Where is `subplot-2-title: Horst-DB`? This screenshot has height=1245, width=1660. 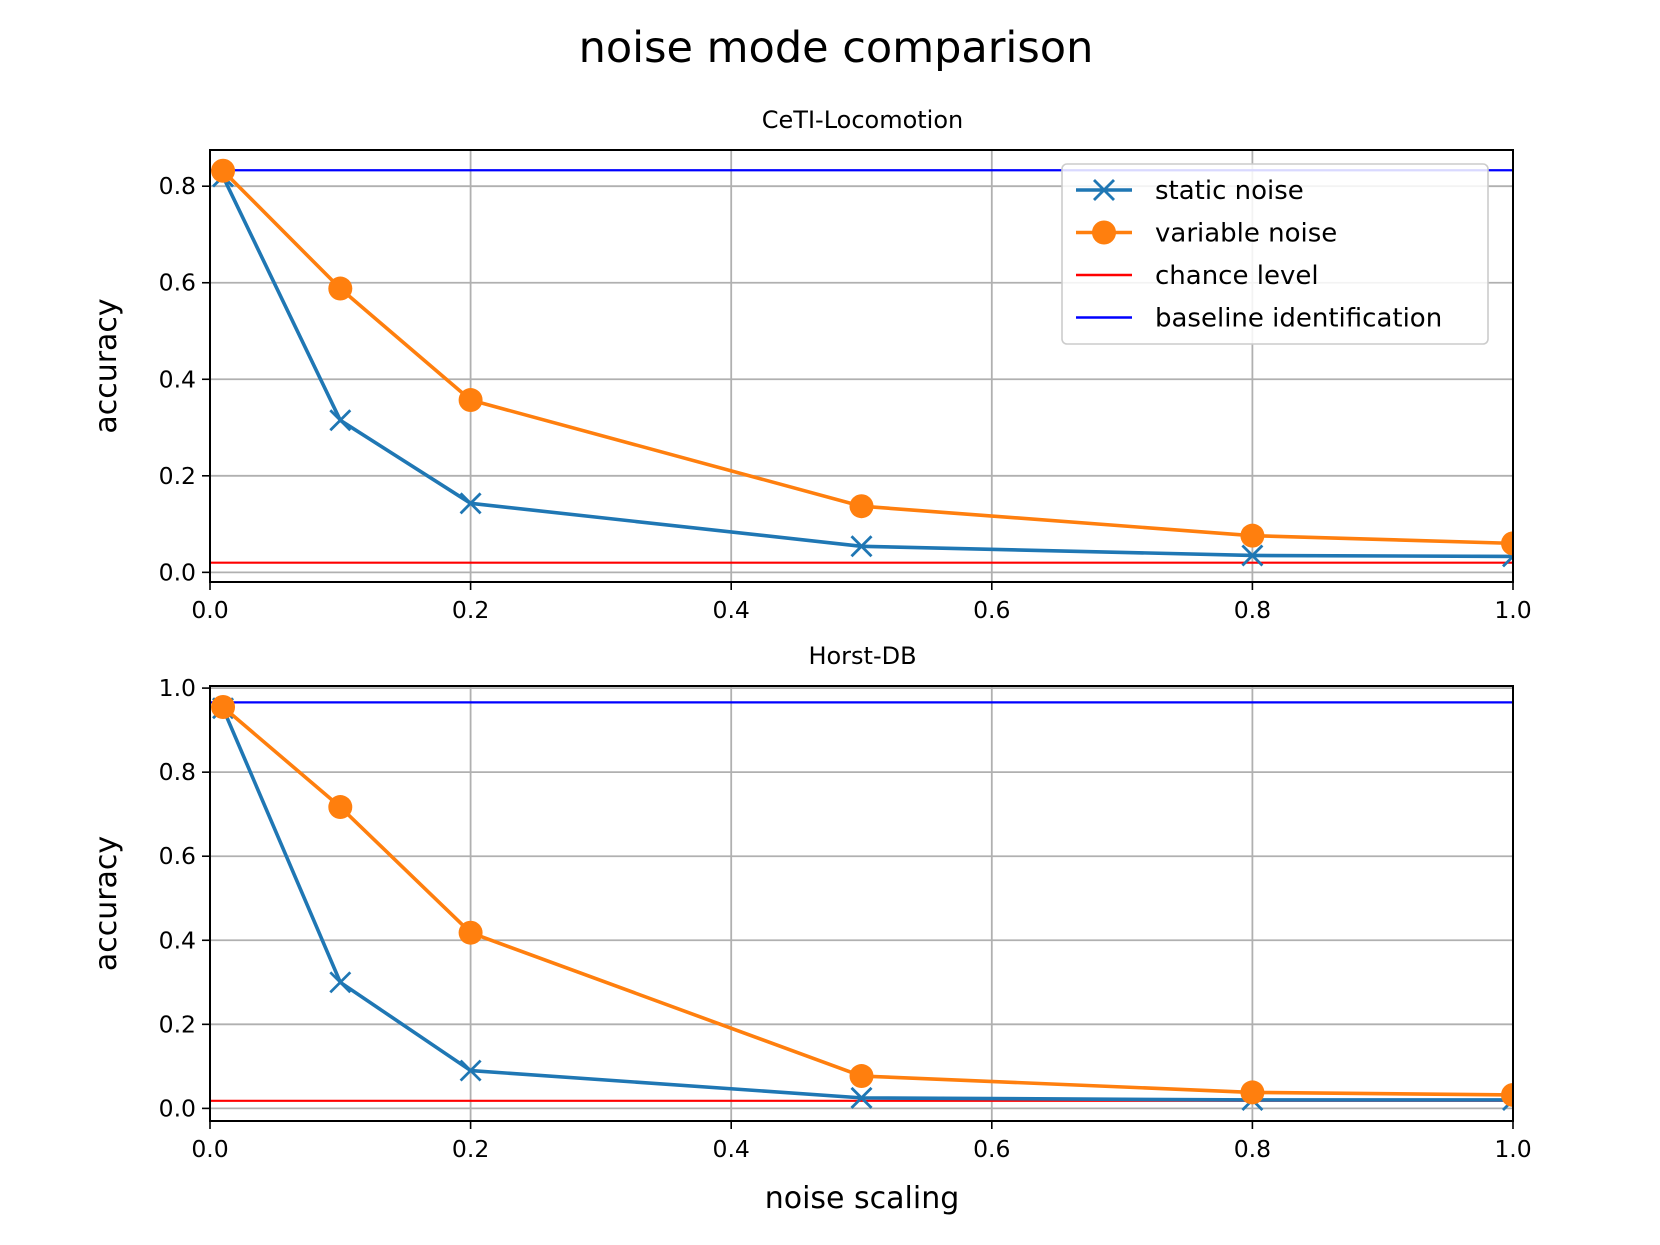
subplot-2-title: Horst-DB is located at coordinates (862, 656).